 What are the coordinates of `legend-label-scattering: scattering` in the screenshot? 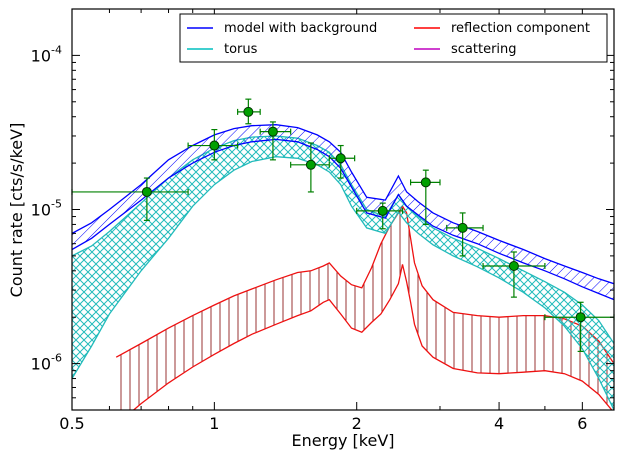 It's located at (484, 49).